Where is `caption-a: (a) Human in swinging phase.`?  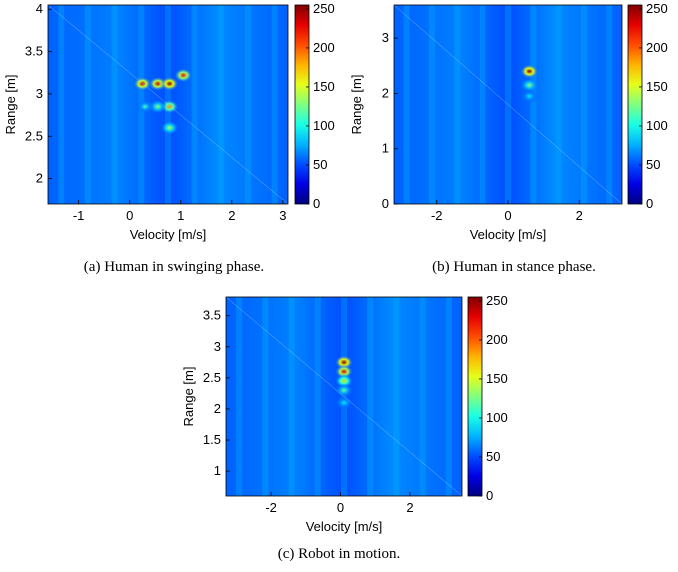
caption-a: (a) Human in swinging phase. is located at coordinates (174, 267).